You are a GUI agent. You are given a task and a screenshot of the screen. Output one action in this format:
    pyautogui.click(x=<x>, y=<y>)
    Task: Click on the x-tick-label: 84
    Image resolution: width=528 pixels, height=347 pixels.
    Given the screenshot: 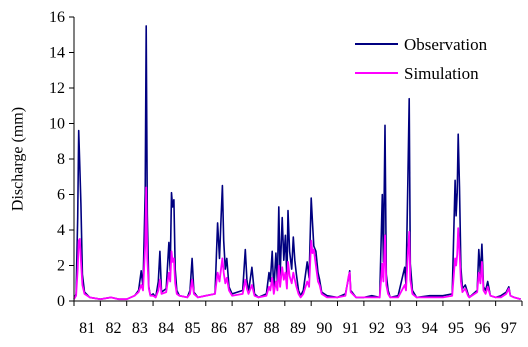 What is the action you would take?
    pyautogui.click(x=166, y=328)
    